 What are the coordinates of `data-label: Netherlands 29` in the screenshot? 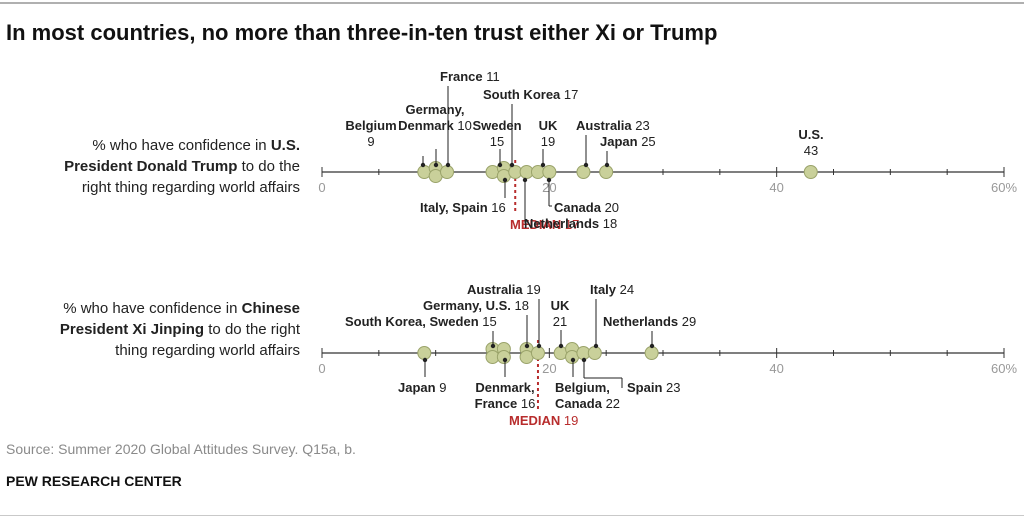 It's located at (649, 321).